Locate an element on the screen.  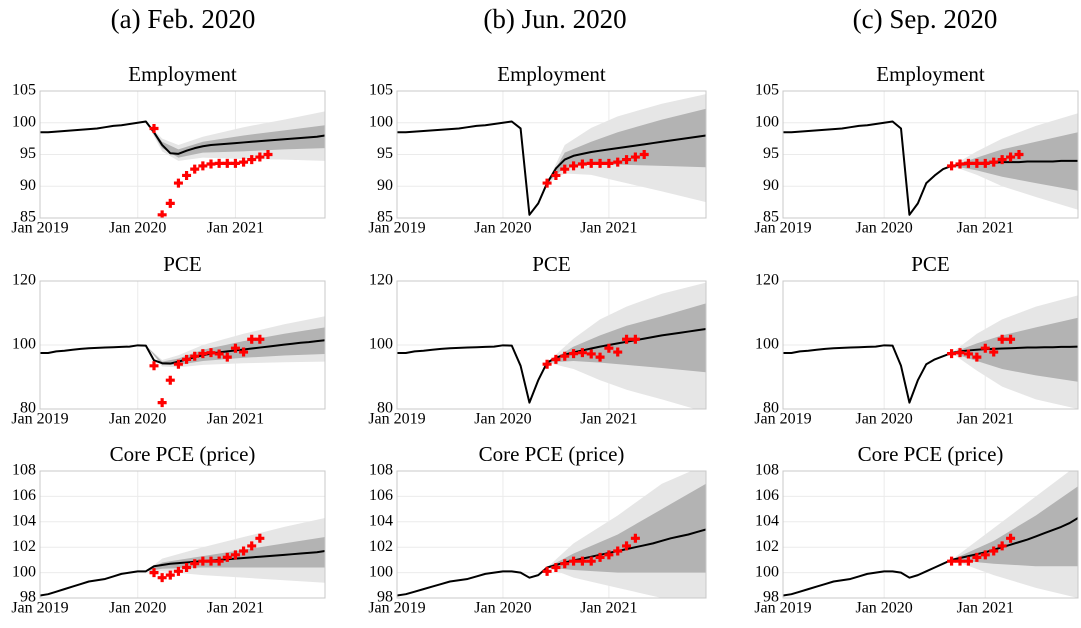
y-tick-label: 104 is located at coordinates (381, 520).